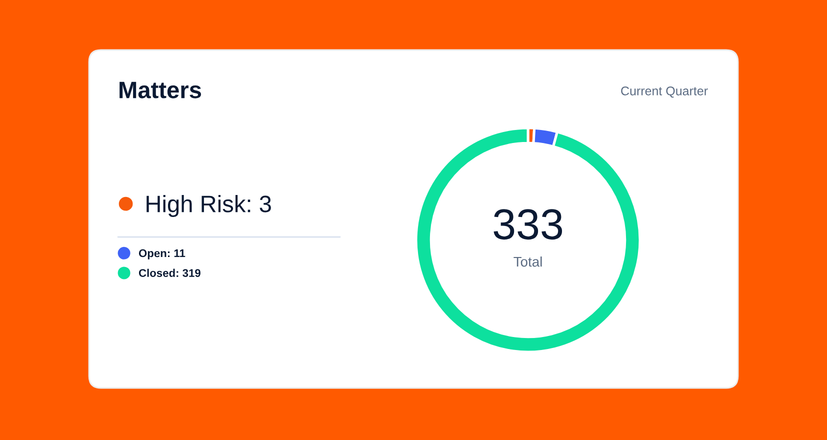  Describe the element at coordinates (169, 272) in the screenshot. I see `legend-label: Closed: 319` at that location.